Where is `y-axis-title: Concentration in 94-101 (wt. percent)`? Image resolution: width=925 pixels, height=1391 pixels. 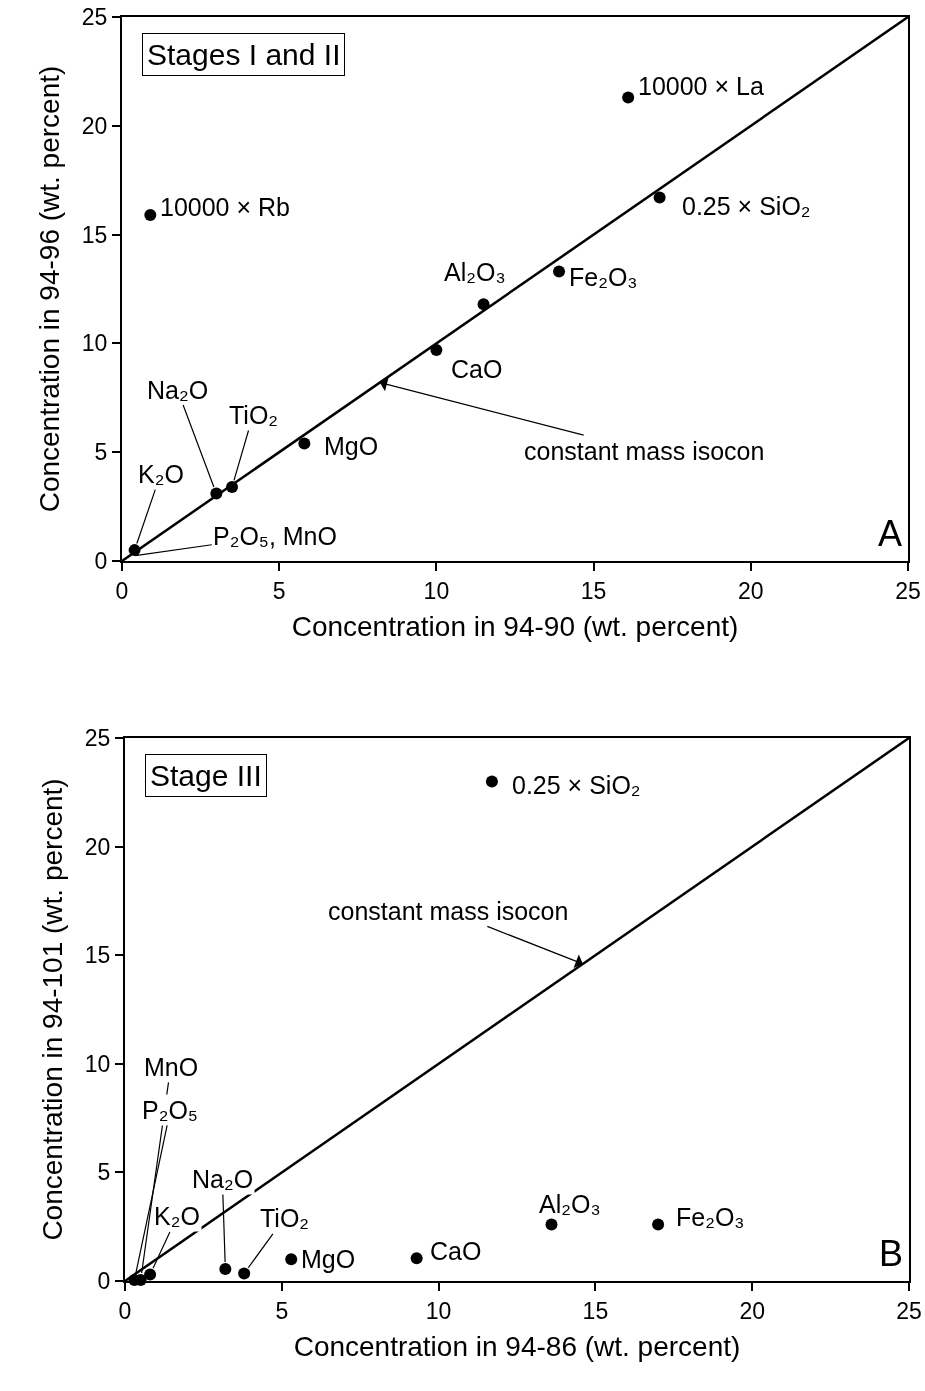
y-axis-title: Concentration in 94-101 (wt. percent) is located at coordinates (53, 1009).